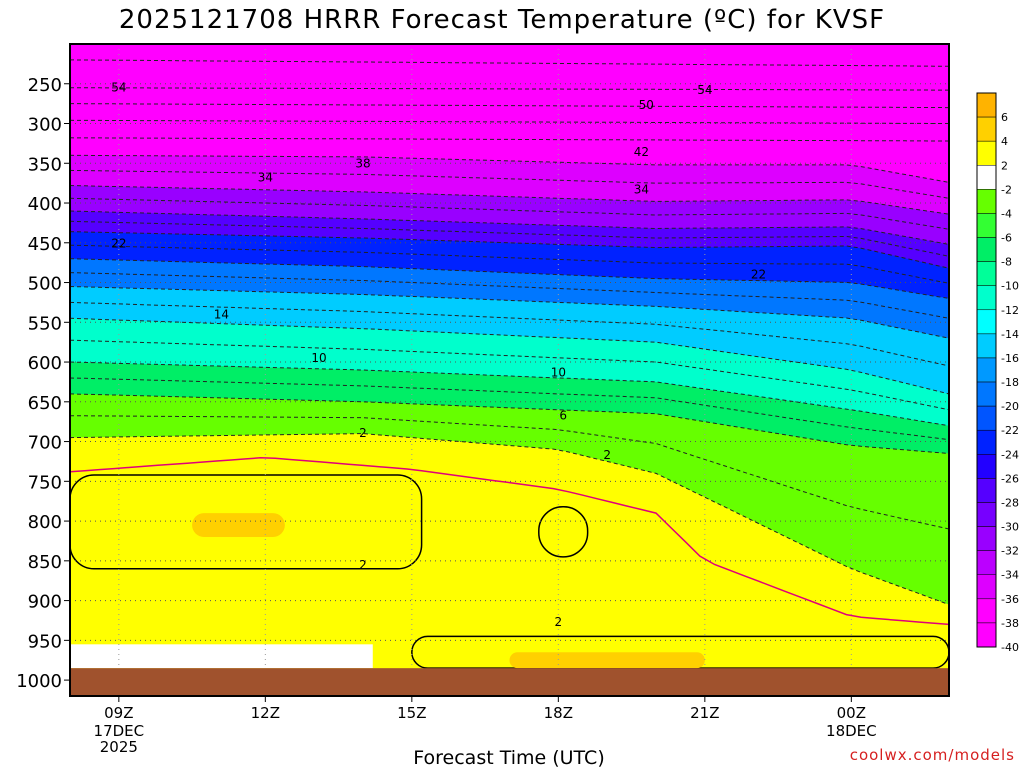 The width and height of the screenshot is (1024, 768). Describe the element at coordinates (45, 403) in the screenshot. I see `y-tick-label: 650` at that location.